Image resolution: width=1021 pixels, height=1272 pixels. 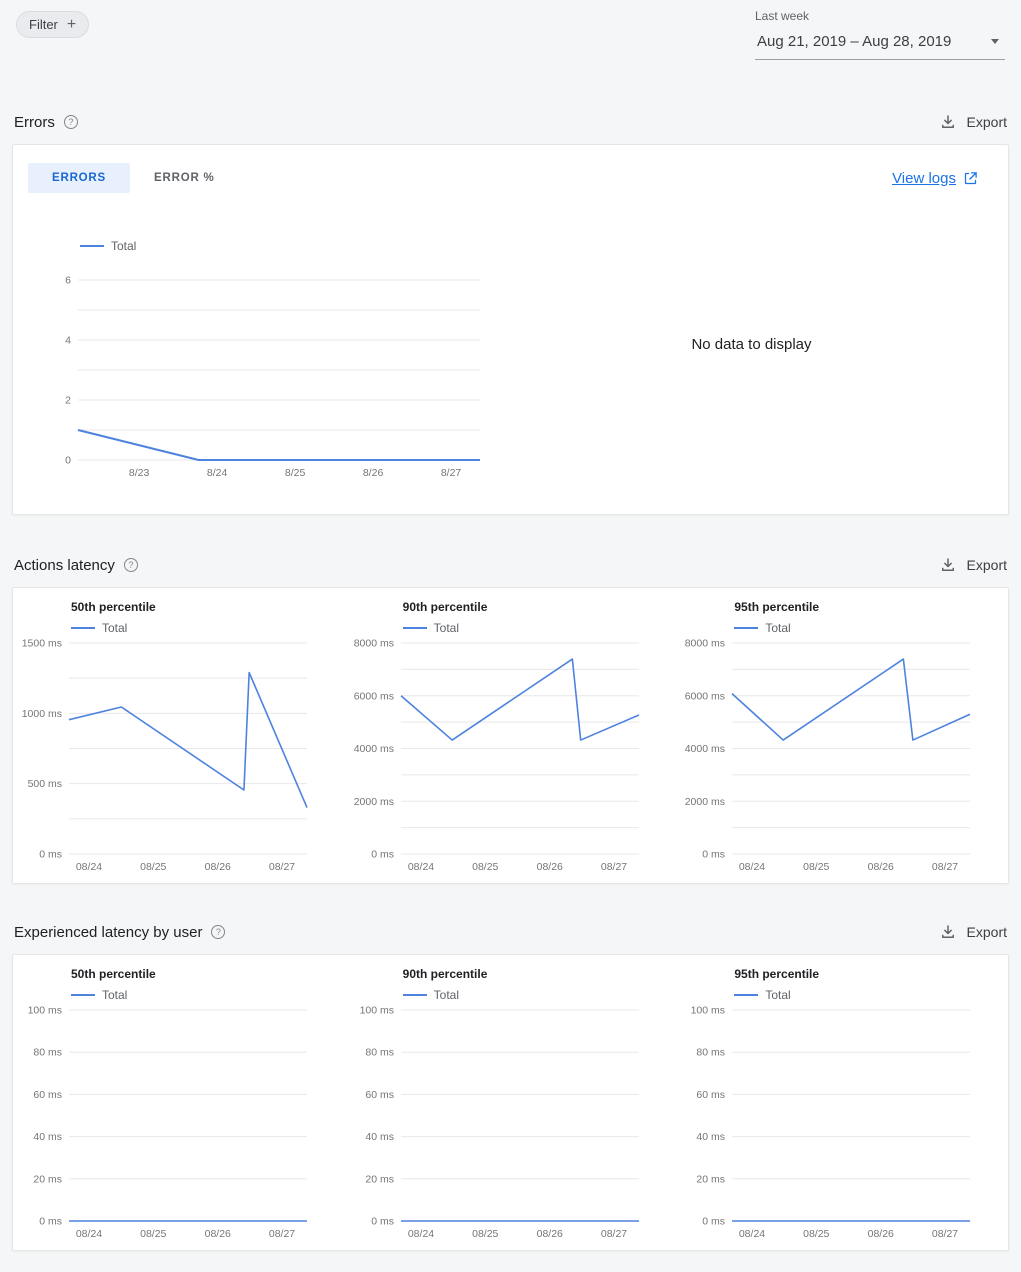 I want to click on section-title-text: Errors, so click(x=34, y=122).